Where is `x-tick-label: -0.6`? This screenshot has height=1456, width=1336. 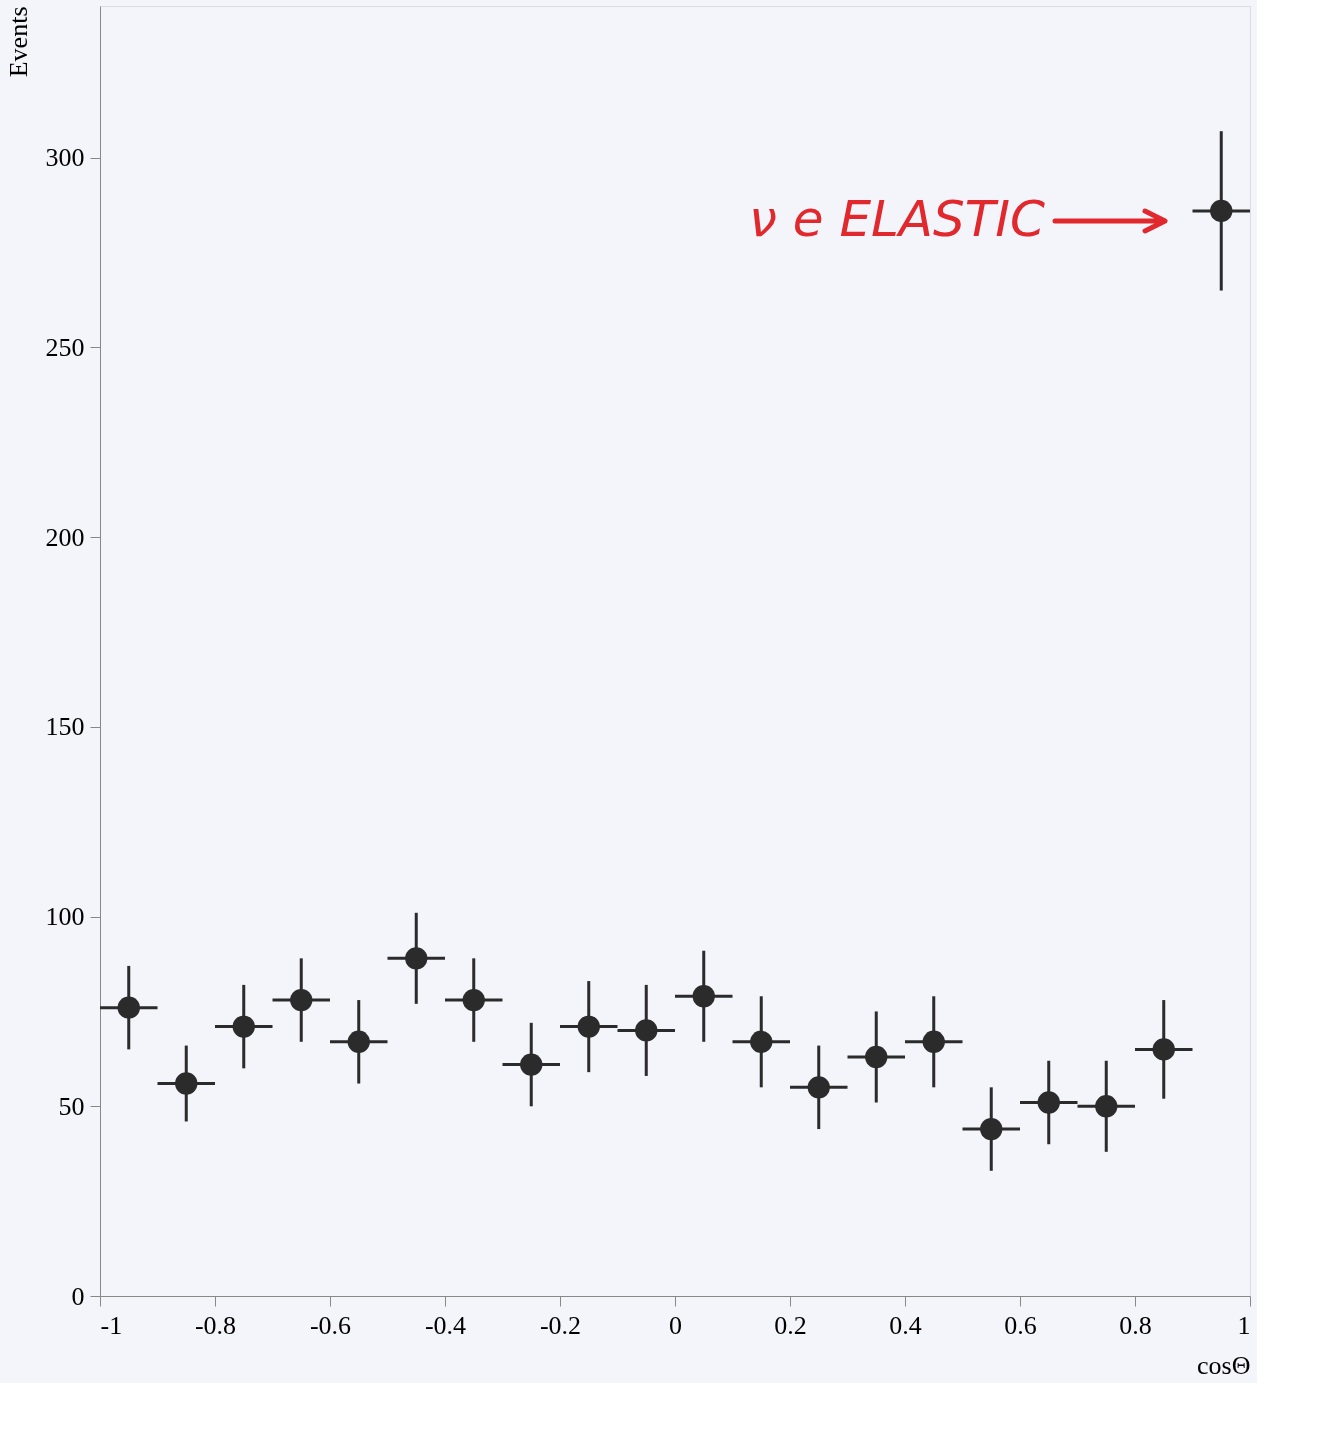 x-tick-label: -0.6 is located at coordinates (330, 1325).